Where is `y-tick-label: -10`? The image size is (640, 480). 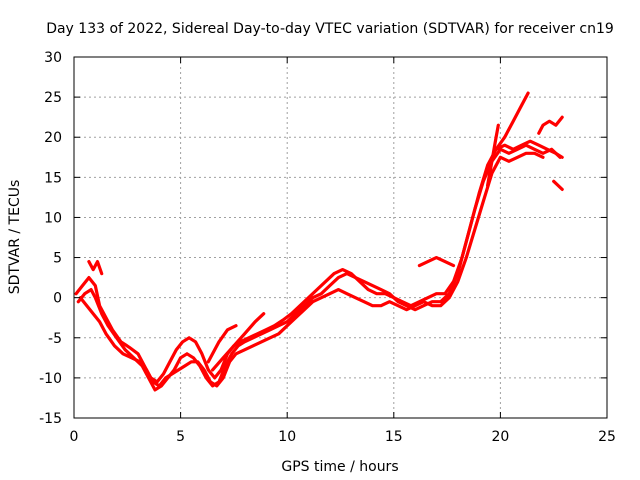 y-tick-label: -10 is located at coordinates (50, 379).